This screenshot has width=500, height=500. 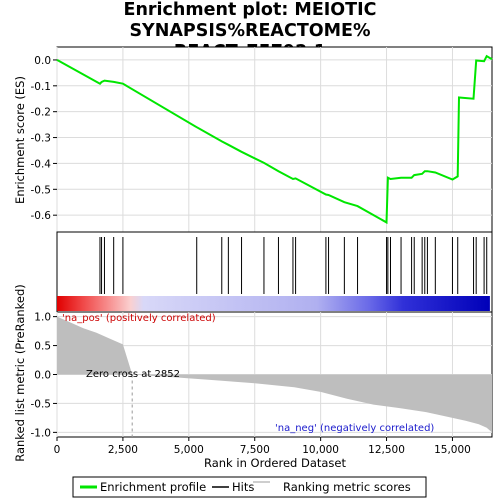 What do you see at coordinates (133, 374) in the screenshot?
I see `zero-cross-label: Zero cross at 2852` at bounding box center [133, 374].